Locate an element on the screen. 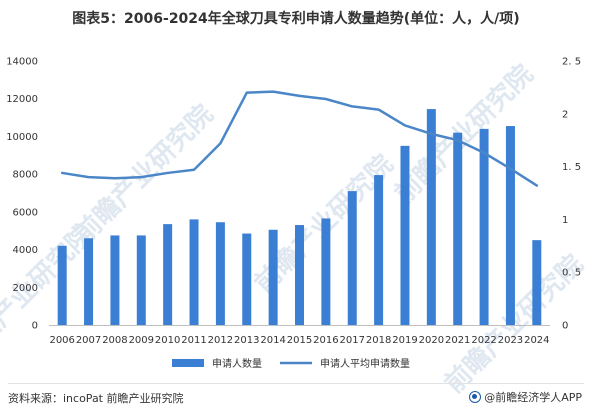 This screenshot has height=419, width=592. x-tick-label: 2012 is located at coordinates (220, 340).